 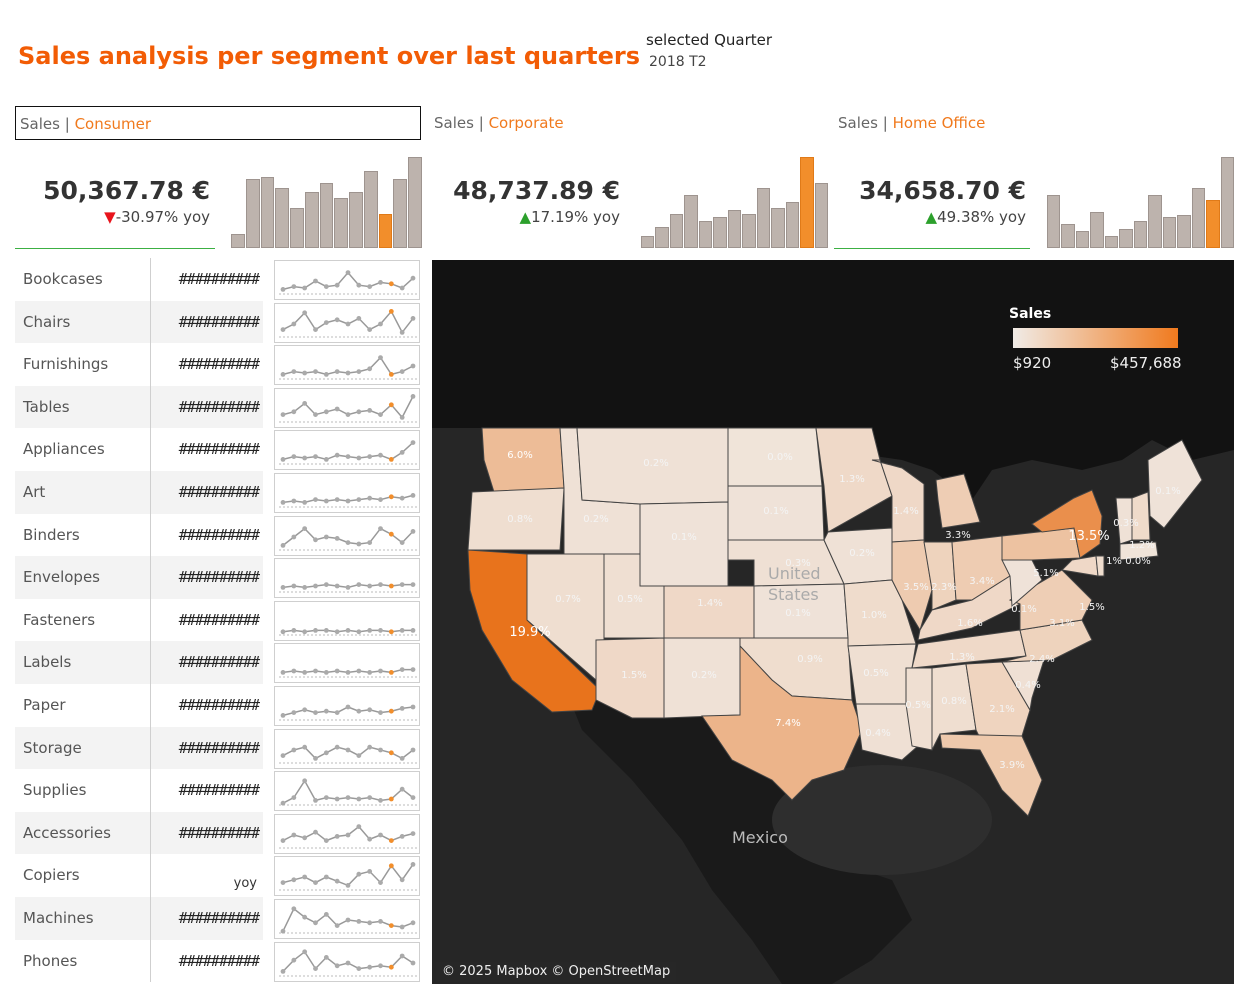 What do you see at coordinates (1175, 484) in the screenshot?
I see `state-me` at bounding box center [1175, 484].